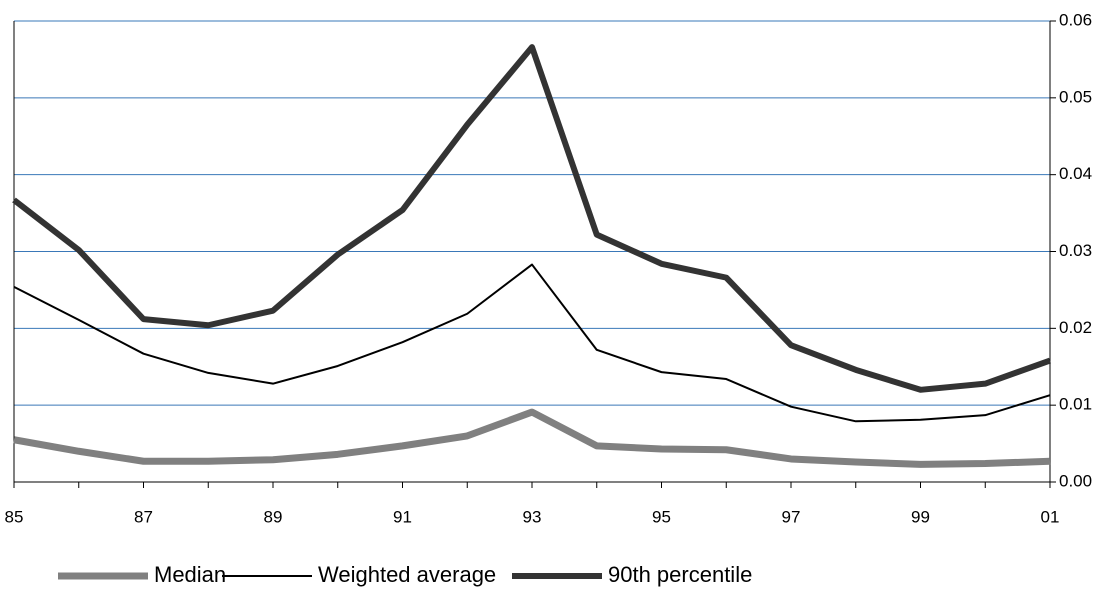  I want to click on x-tick-label: 01, so click(1050, 516).